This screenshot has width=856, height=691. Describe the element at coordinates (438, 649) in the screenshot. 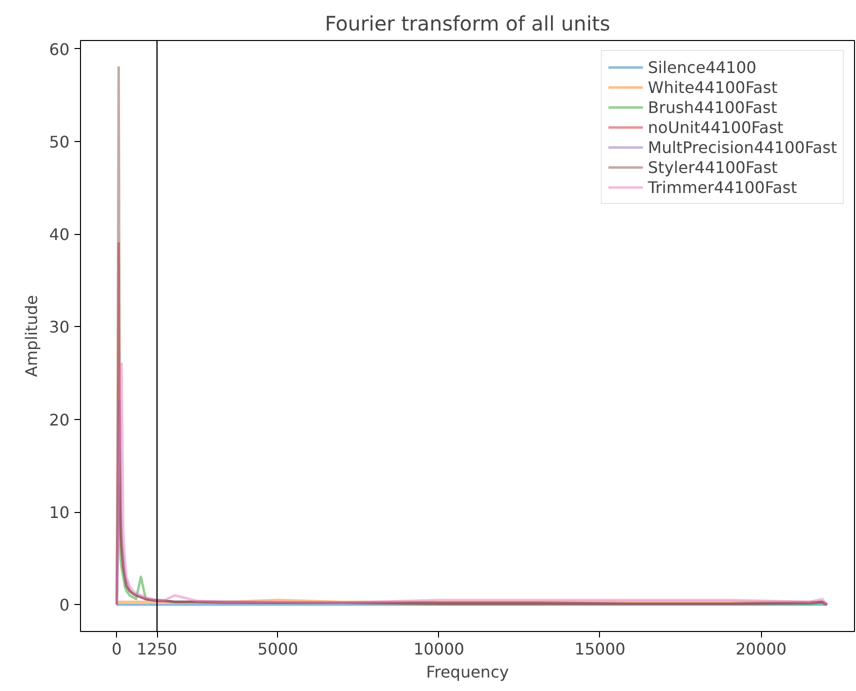

I see `x-tick-label: 10000` at that location.